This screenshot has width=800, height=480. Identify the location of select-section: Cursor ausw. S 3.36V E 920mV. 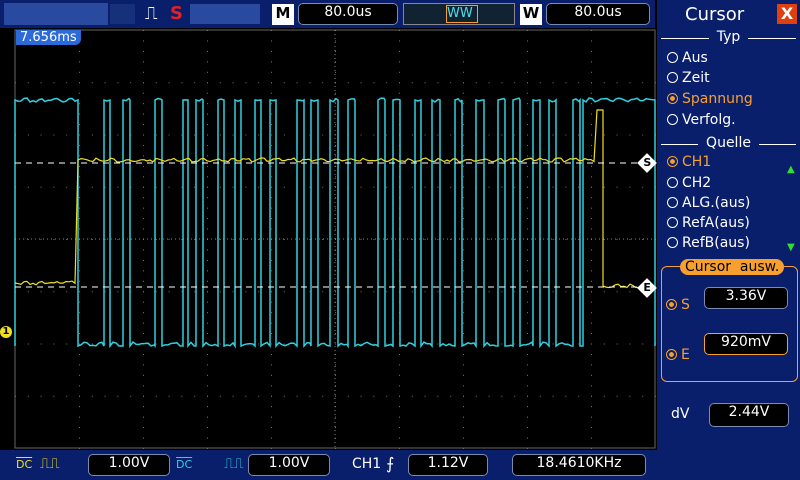
(729, 320).